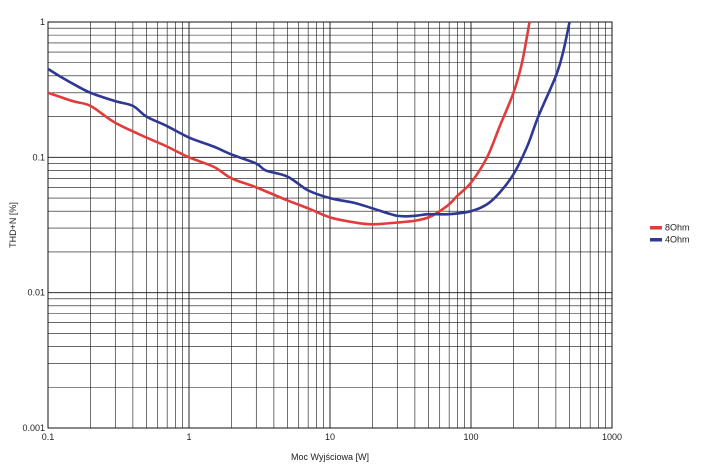 This screenshot has width=705, height=475. What do you see at coordinates (670, 234) in the screenshot?
I see `legend: 8Ohm 4Ohm` at bounding box center [670, 234].